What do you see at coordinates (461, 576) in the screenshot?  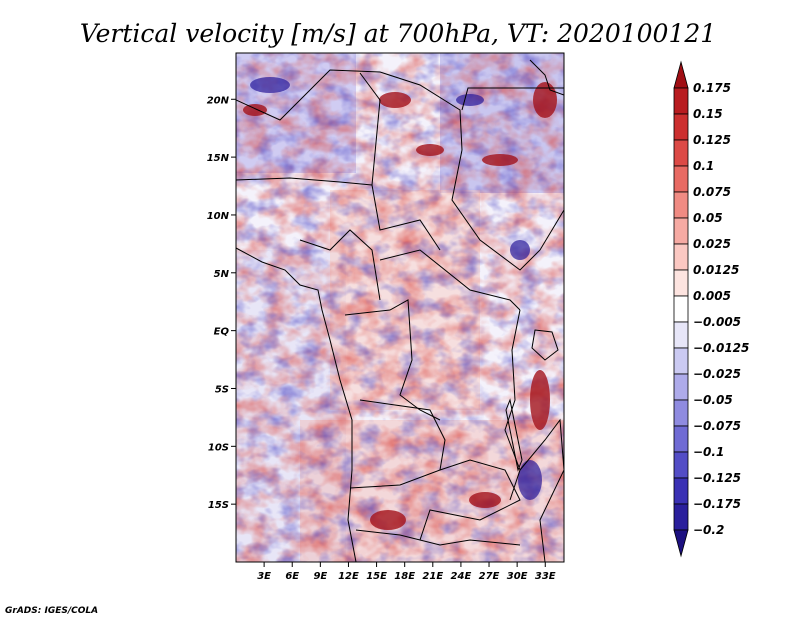 I see `lon-tick-label: 24E` at bounding box center [461, 576].